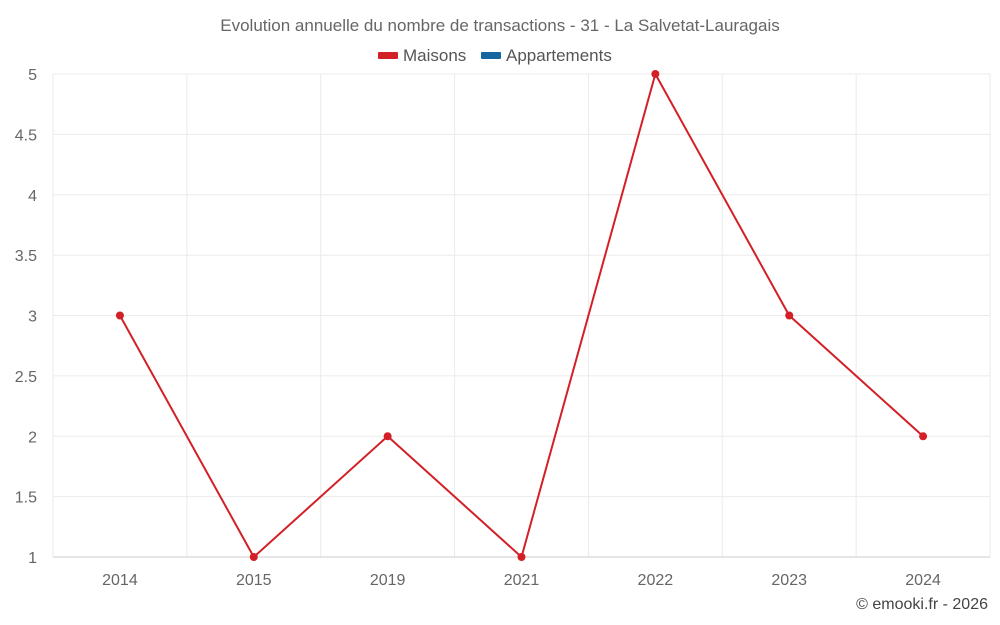  What do you see at coordinates (32, 75) in the screenshot?
I see `y-tick-label: 5` at bounding box center [32, 75].